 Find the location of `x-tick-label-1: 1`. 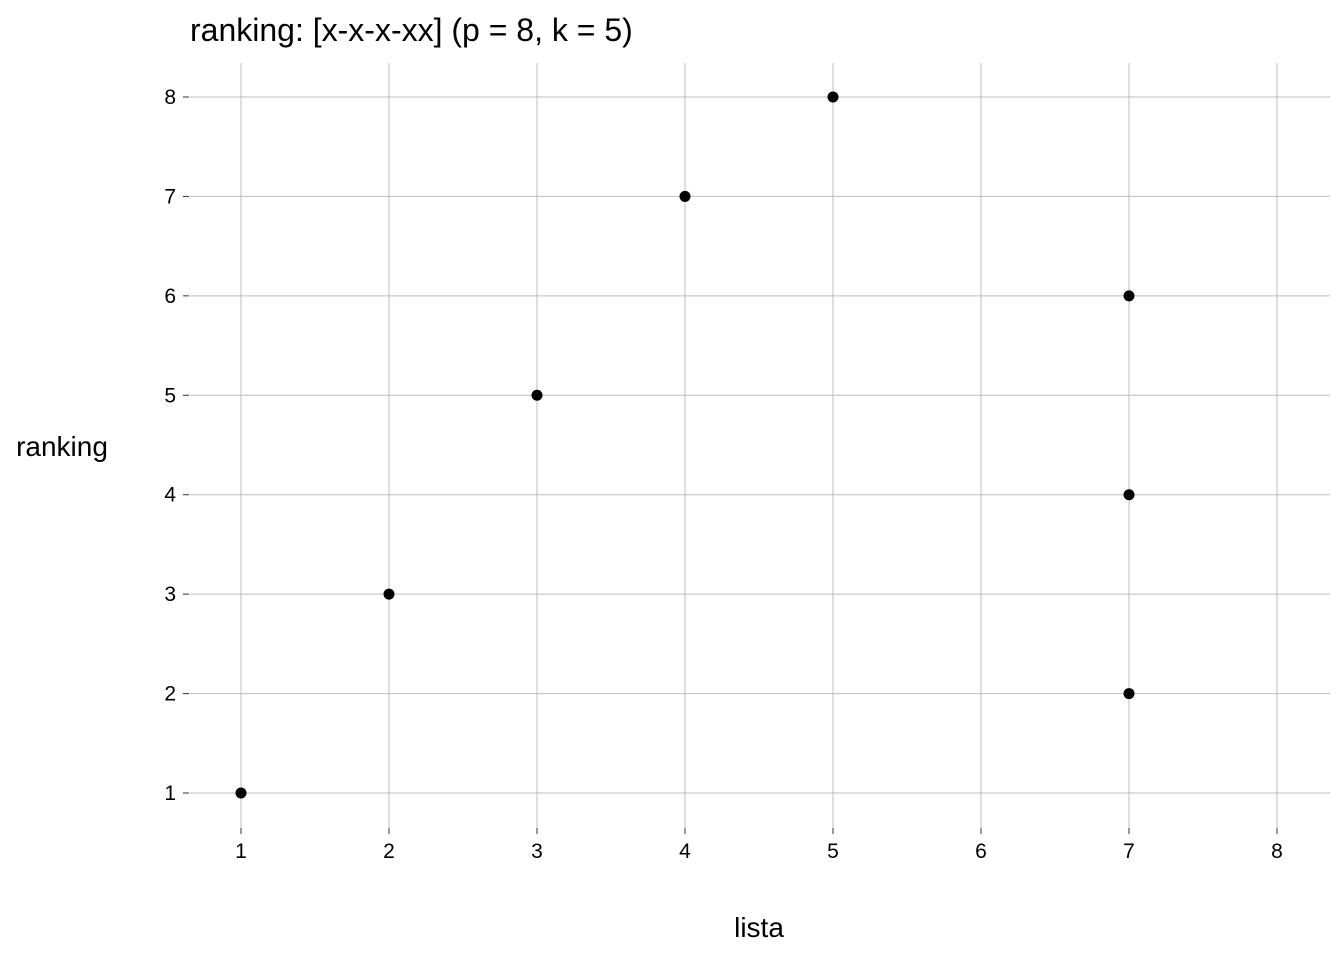

x-tick-label-1: 1 is located at coordinates (241, 851).